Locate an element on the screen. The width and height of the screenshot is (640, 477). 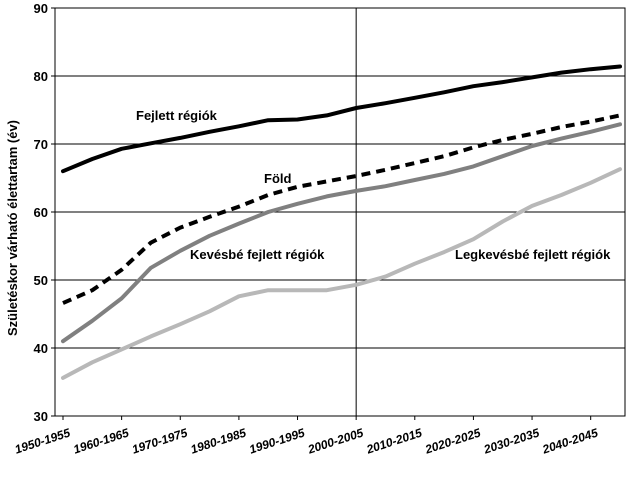
series-label-fejlett: Fejlett régiók is located at coordinates (177, 115).